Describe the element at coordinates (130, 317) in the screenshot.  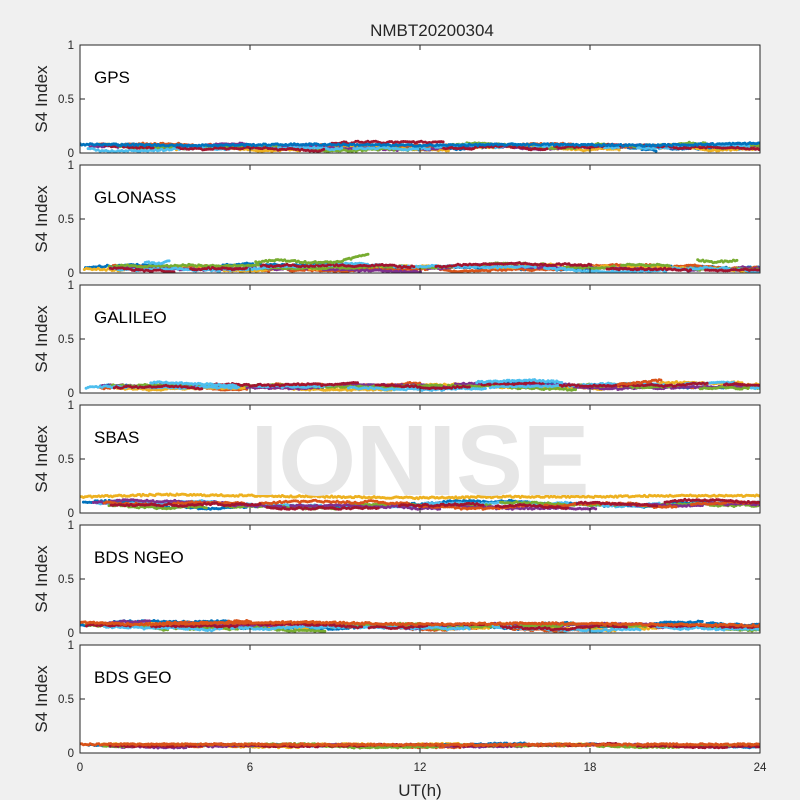
I see `panel-label: GALILEO` at that location.